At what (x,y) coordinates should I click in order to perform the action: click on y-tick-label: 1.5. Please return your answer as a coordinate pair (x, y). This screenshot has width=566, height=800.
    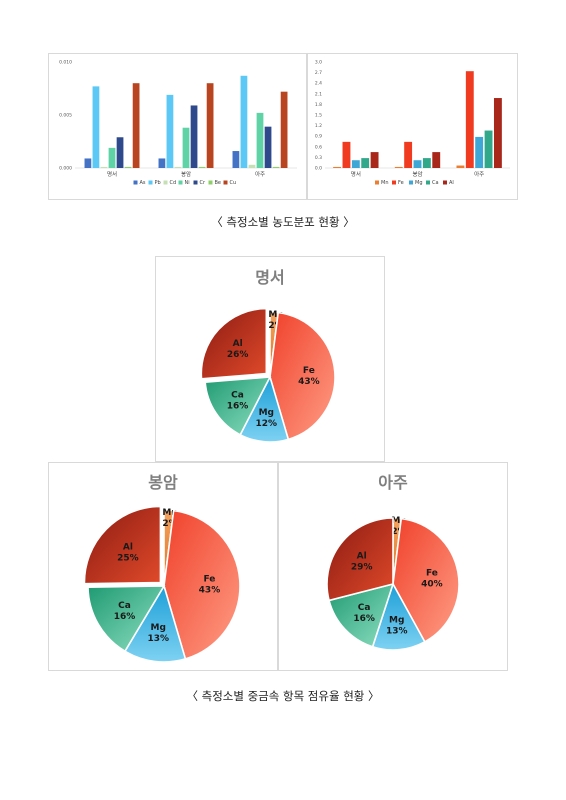
    Looking at the image, I should click on (318, 116).